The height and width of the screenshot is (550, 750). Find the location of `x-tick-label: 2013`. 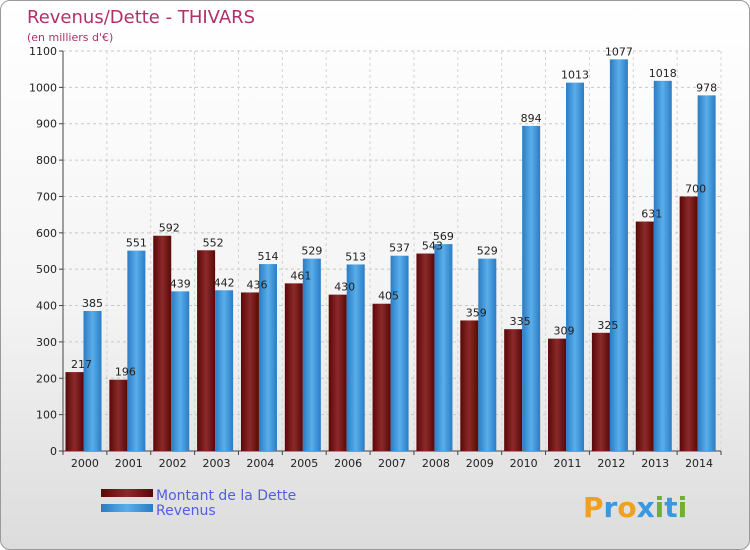

x-tick-label: 2013 is located at coordinates (655, 463).